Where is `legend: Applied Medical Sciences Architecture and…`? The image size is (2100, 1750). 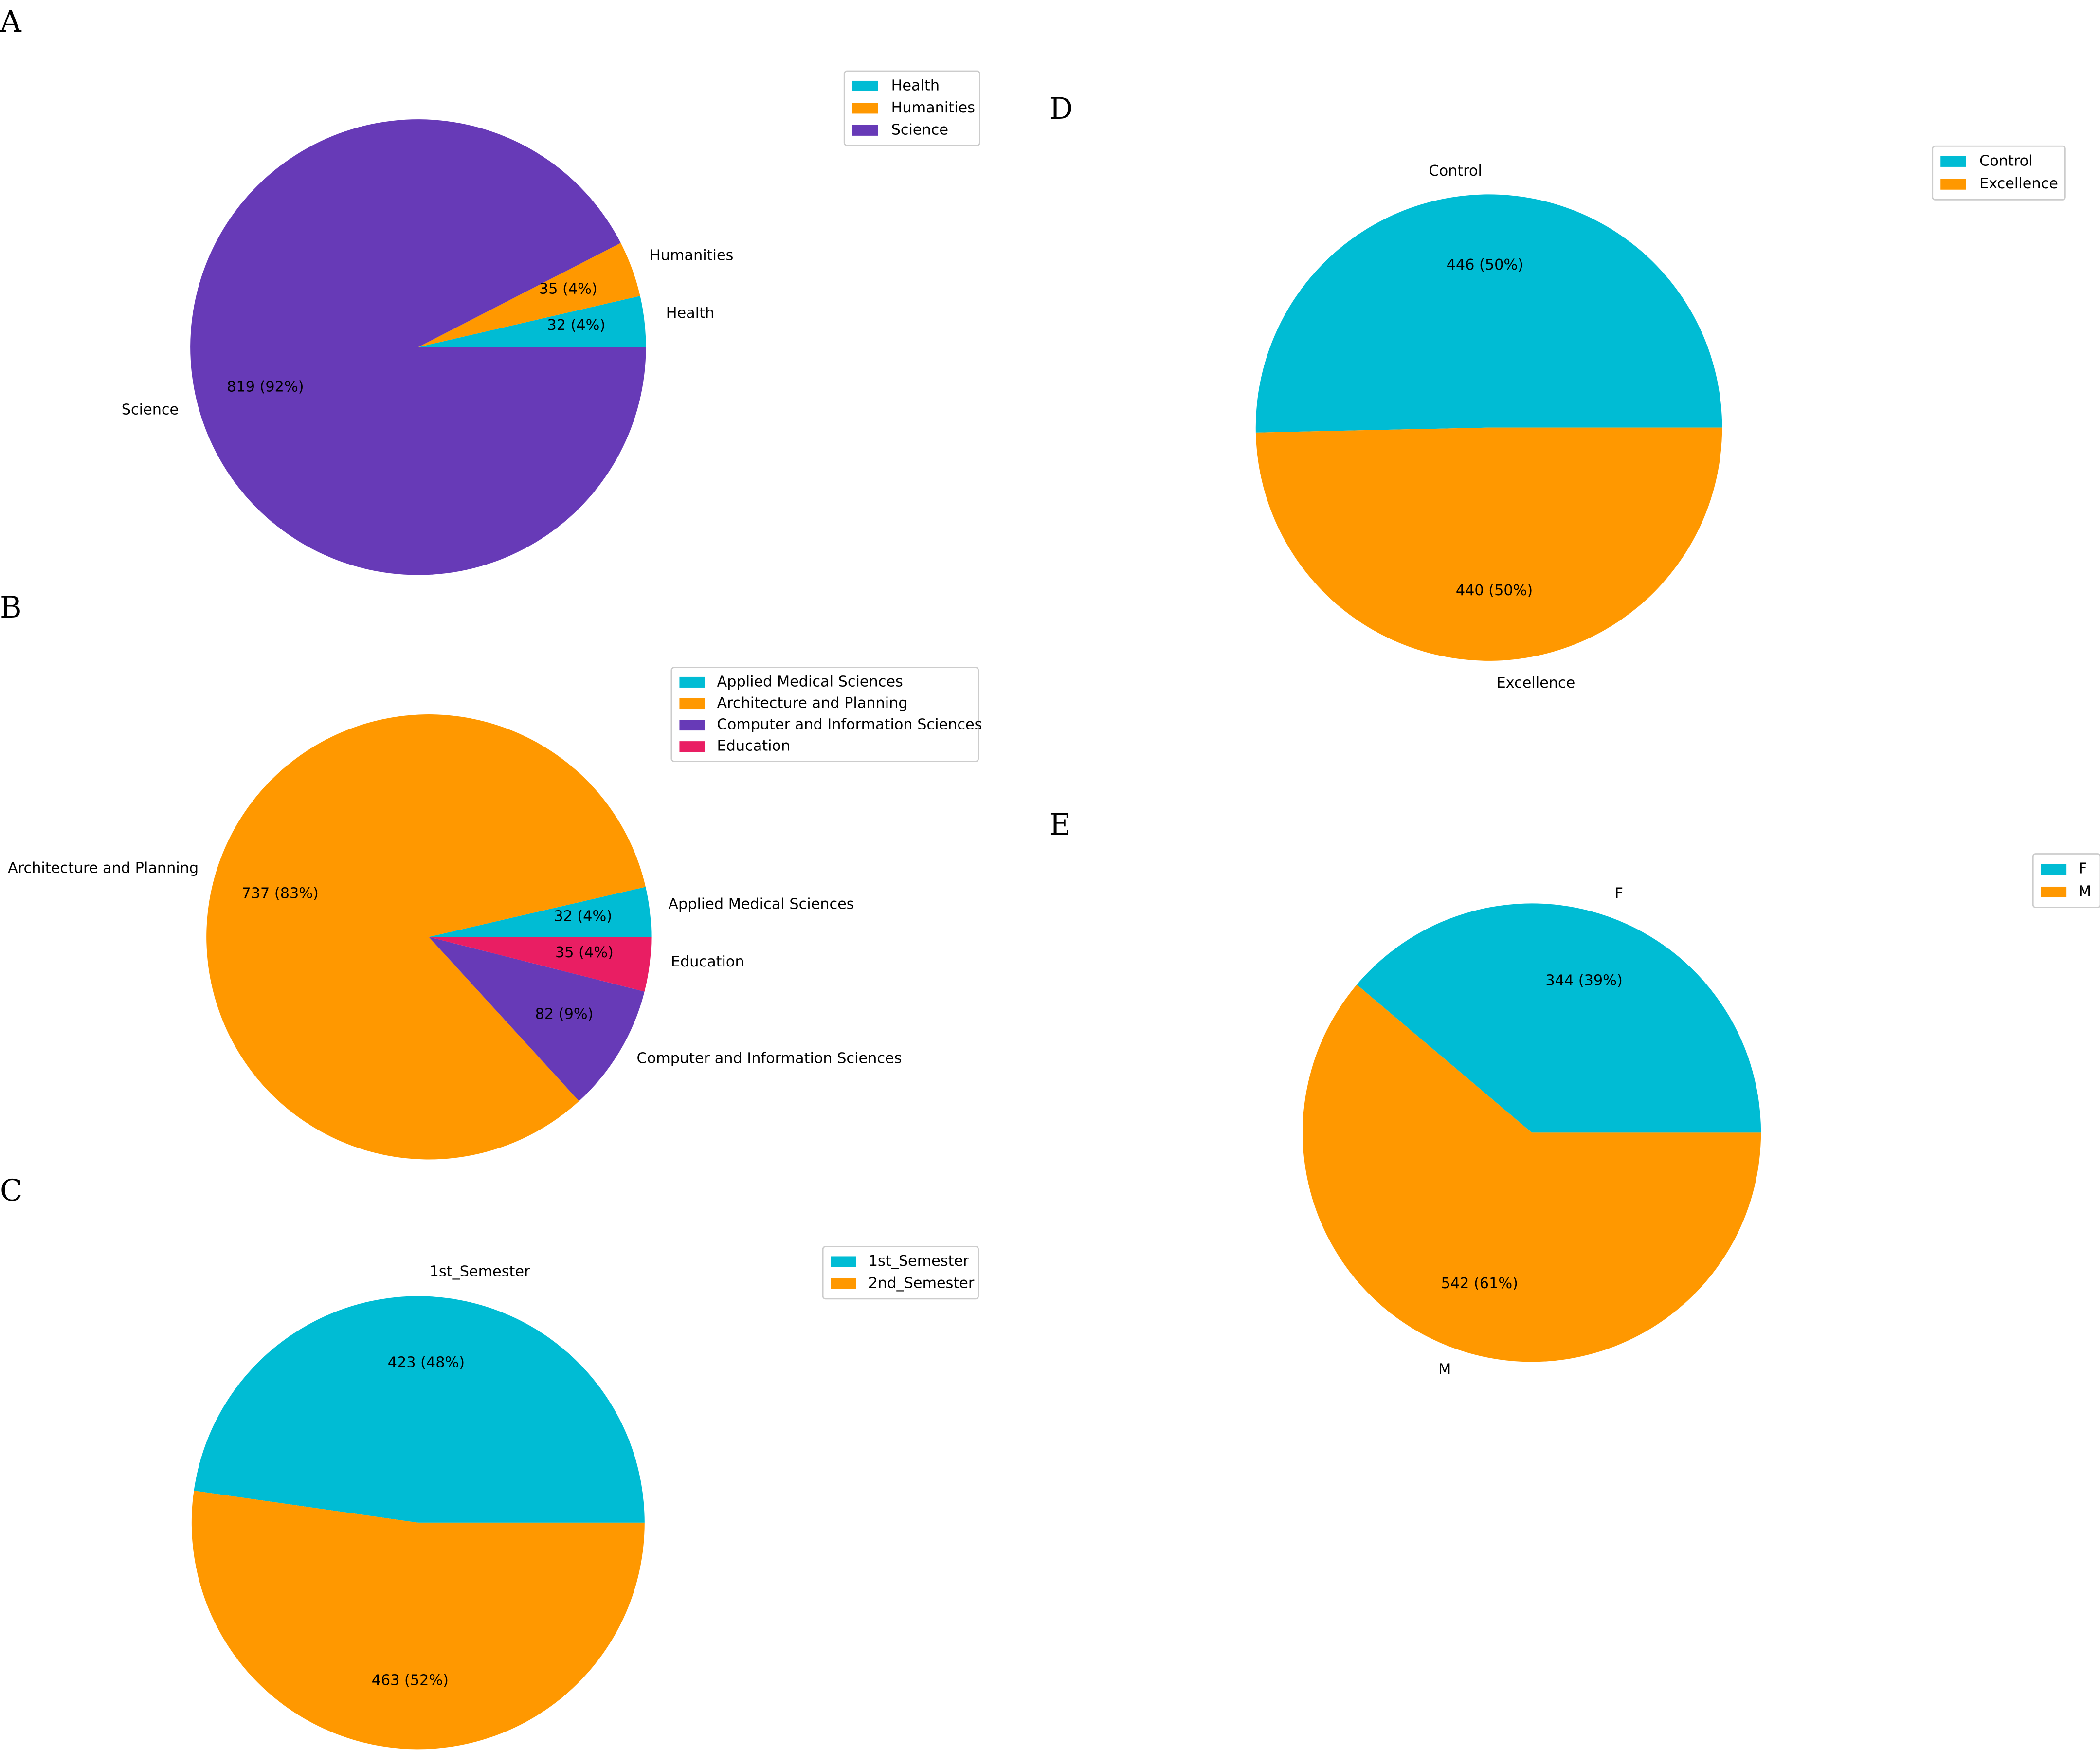 legend: Applied Medical Sciences Architecture and… is located at coordinates (826, 714).